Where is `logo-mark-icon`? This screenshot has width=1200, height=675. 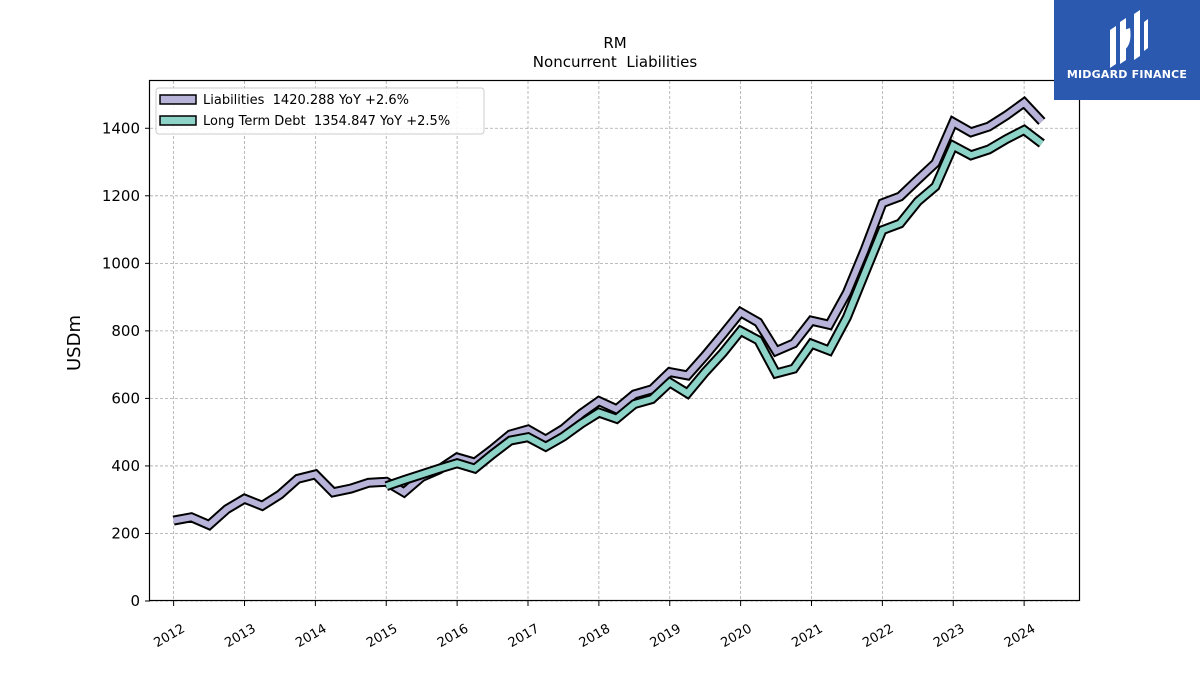
logo-mark-icon is located at coordinates (1129, 39).